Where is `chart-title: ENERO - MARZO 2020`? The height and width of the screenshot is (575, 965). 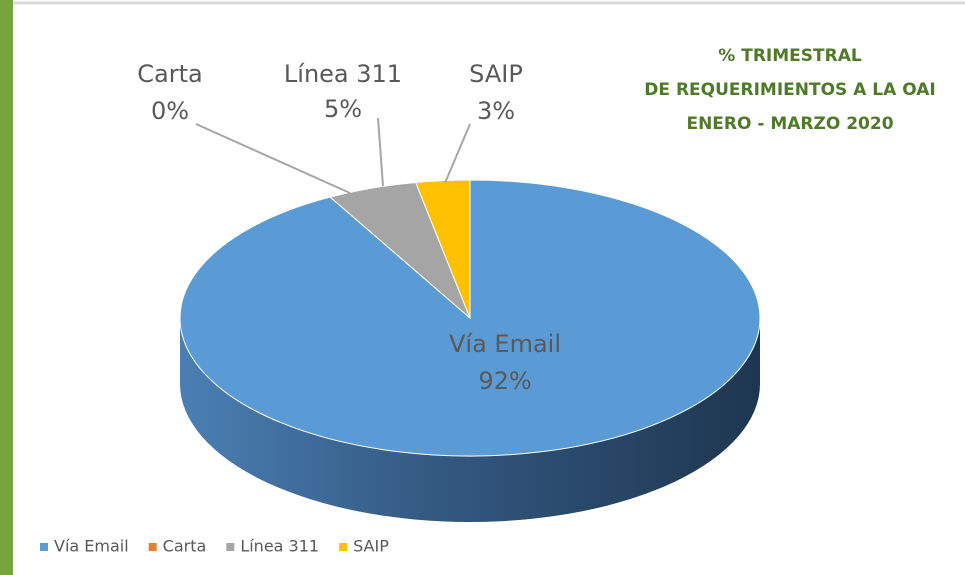
chart-title: ENERO - MARZO 2020 is located at coordinates (789, 124).